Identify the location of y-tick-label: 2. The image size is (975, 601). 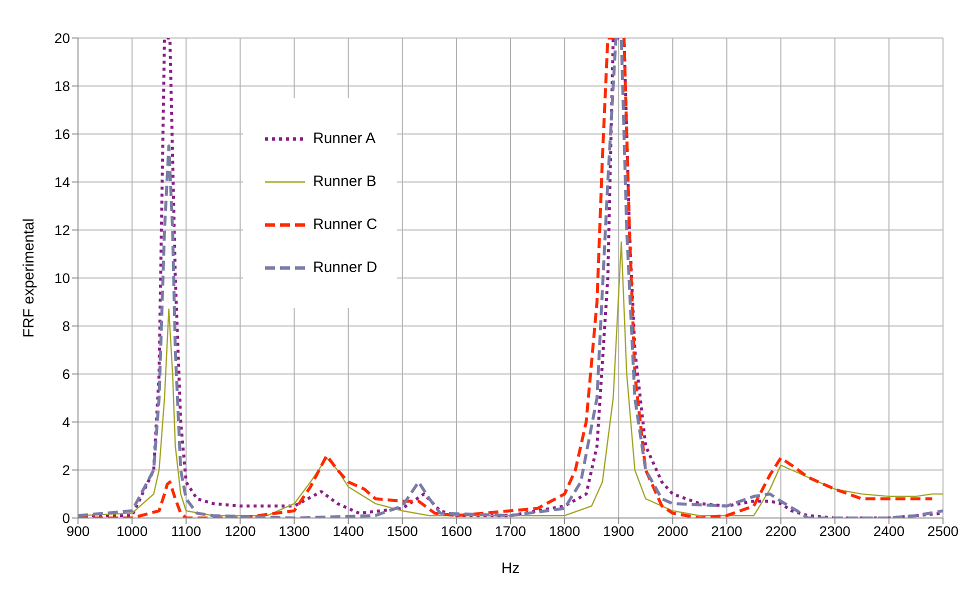
(66, 470).